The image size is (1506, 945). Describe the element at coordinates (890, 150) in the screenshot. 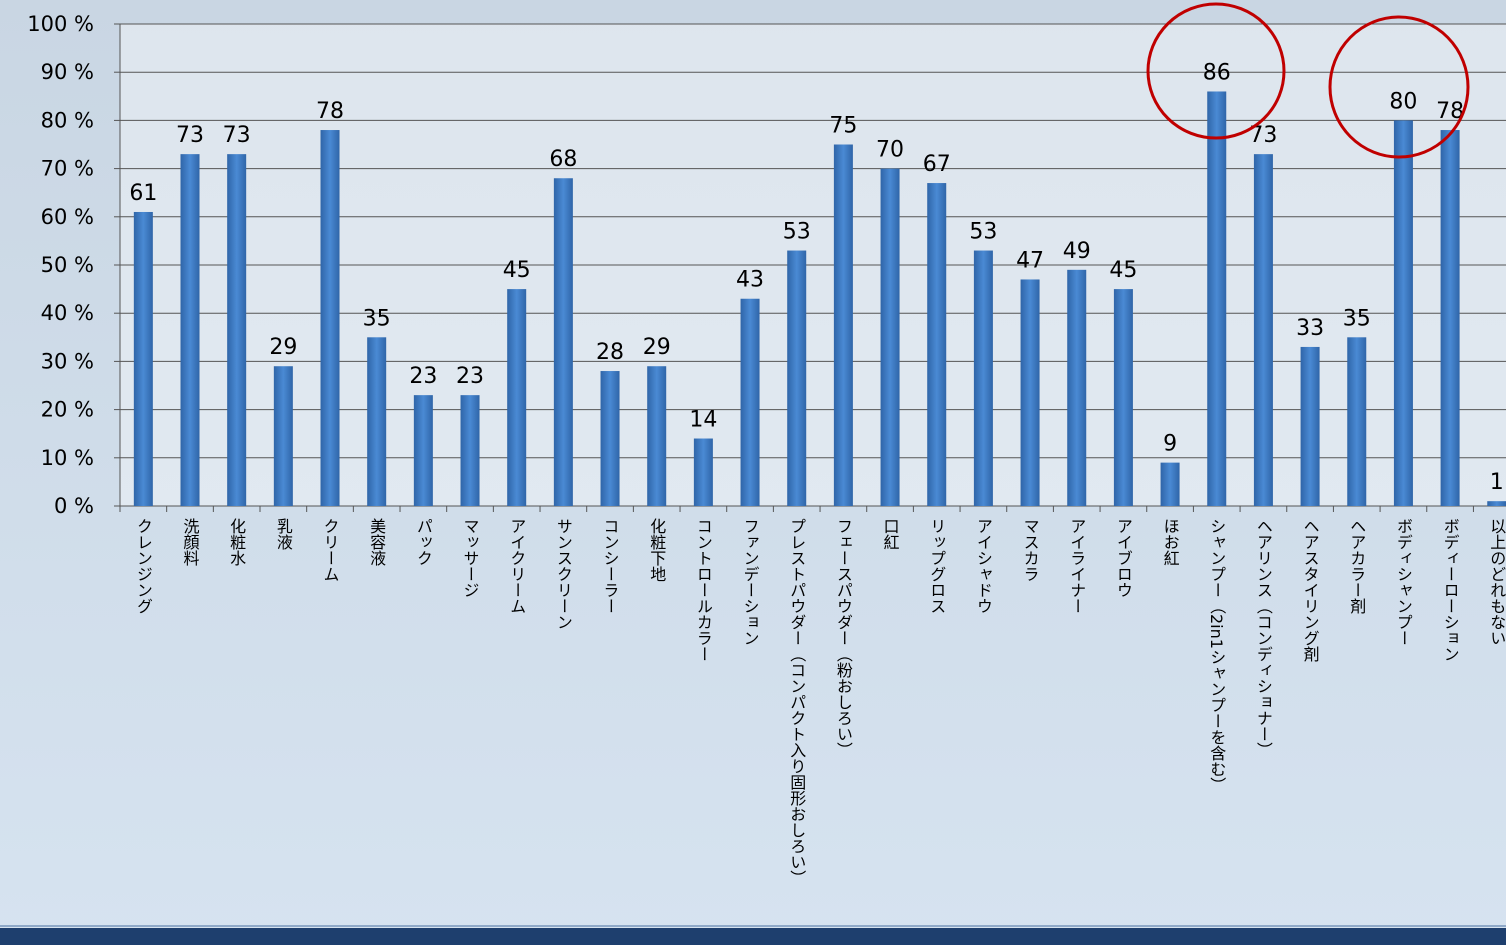

I see `value-label: 70` at that location.